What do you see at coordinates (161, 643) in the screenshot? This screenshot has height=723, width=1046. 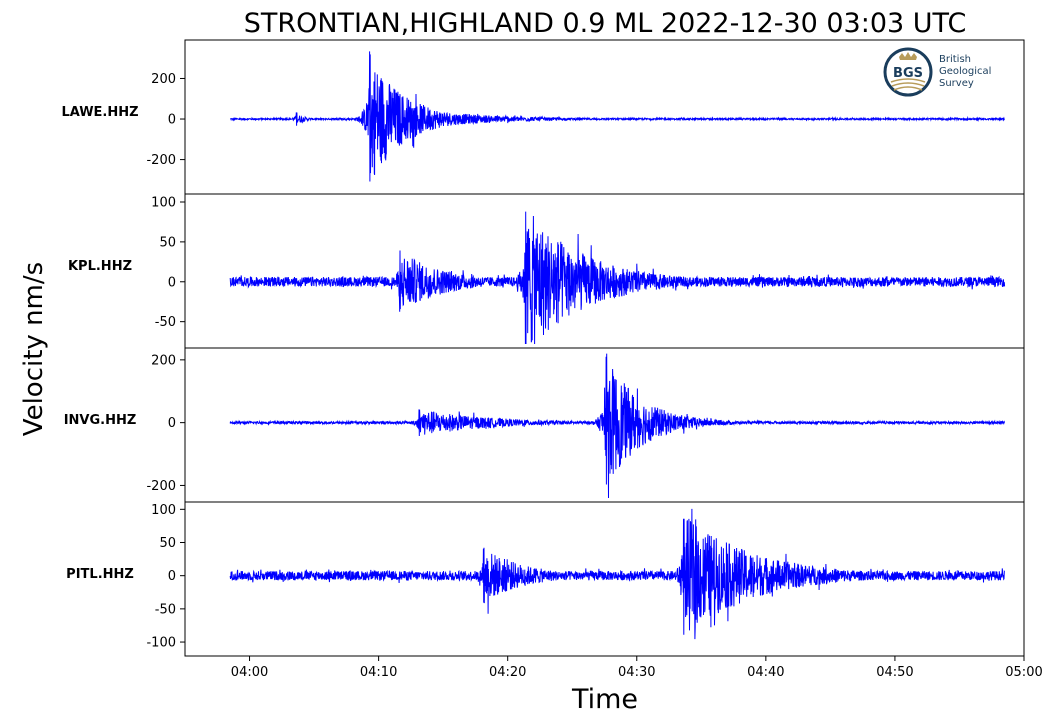 I see `y-tick-label: -100` at bounding box center [161, 643].